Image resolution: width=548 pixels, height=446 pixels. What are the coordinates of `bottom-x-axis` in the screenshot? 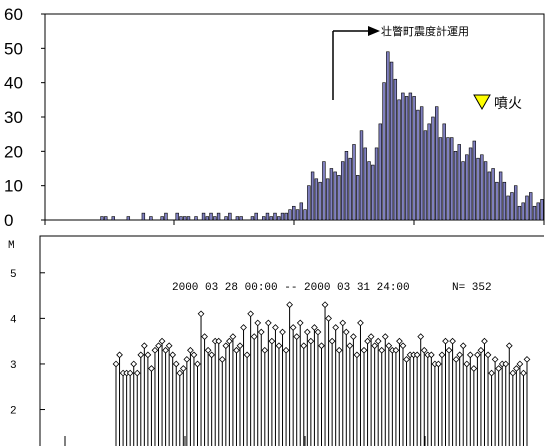 It's located at (245, 441).